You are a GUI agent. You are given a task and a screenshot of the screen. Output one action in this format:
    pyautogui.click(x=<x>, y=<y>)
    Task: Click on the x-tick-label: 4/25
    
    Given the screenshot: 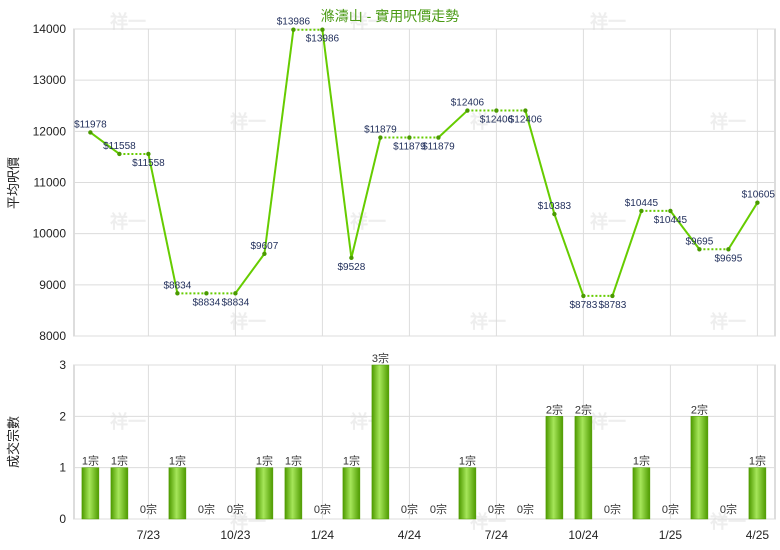 What is the action you would take?
    pyautogui.click(x=758, y=535)
    